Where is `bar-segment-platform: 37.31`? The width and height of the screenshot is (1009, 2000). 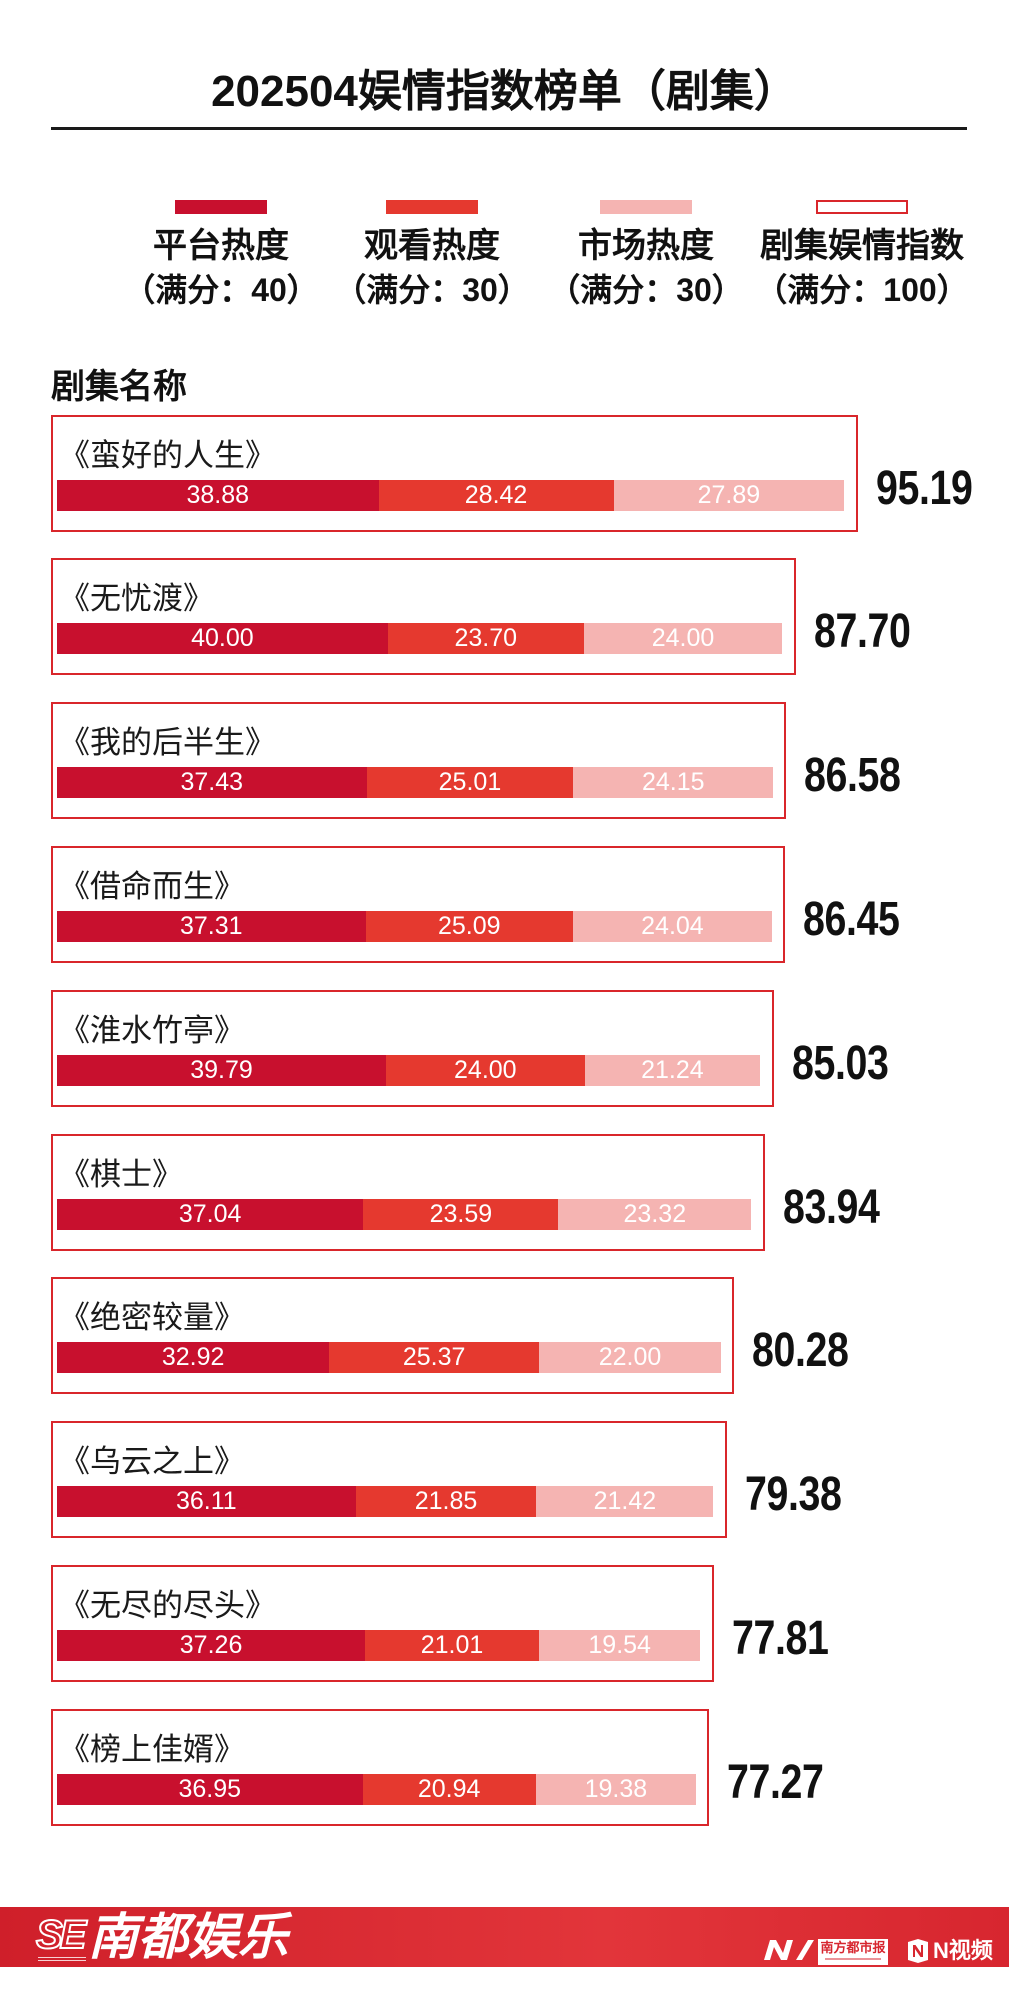
bar-segment-platform: 37.31 is located at coordinates (211, 926).